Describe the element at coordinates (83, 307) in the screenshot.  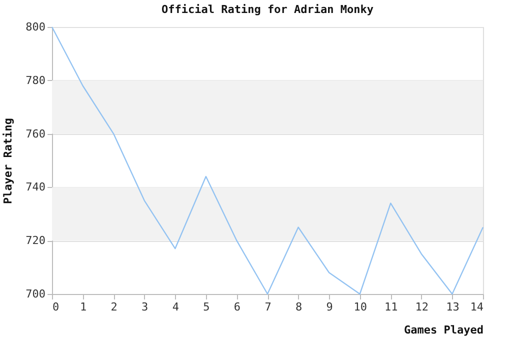
I see `x-tick-label: 1` at that location.